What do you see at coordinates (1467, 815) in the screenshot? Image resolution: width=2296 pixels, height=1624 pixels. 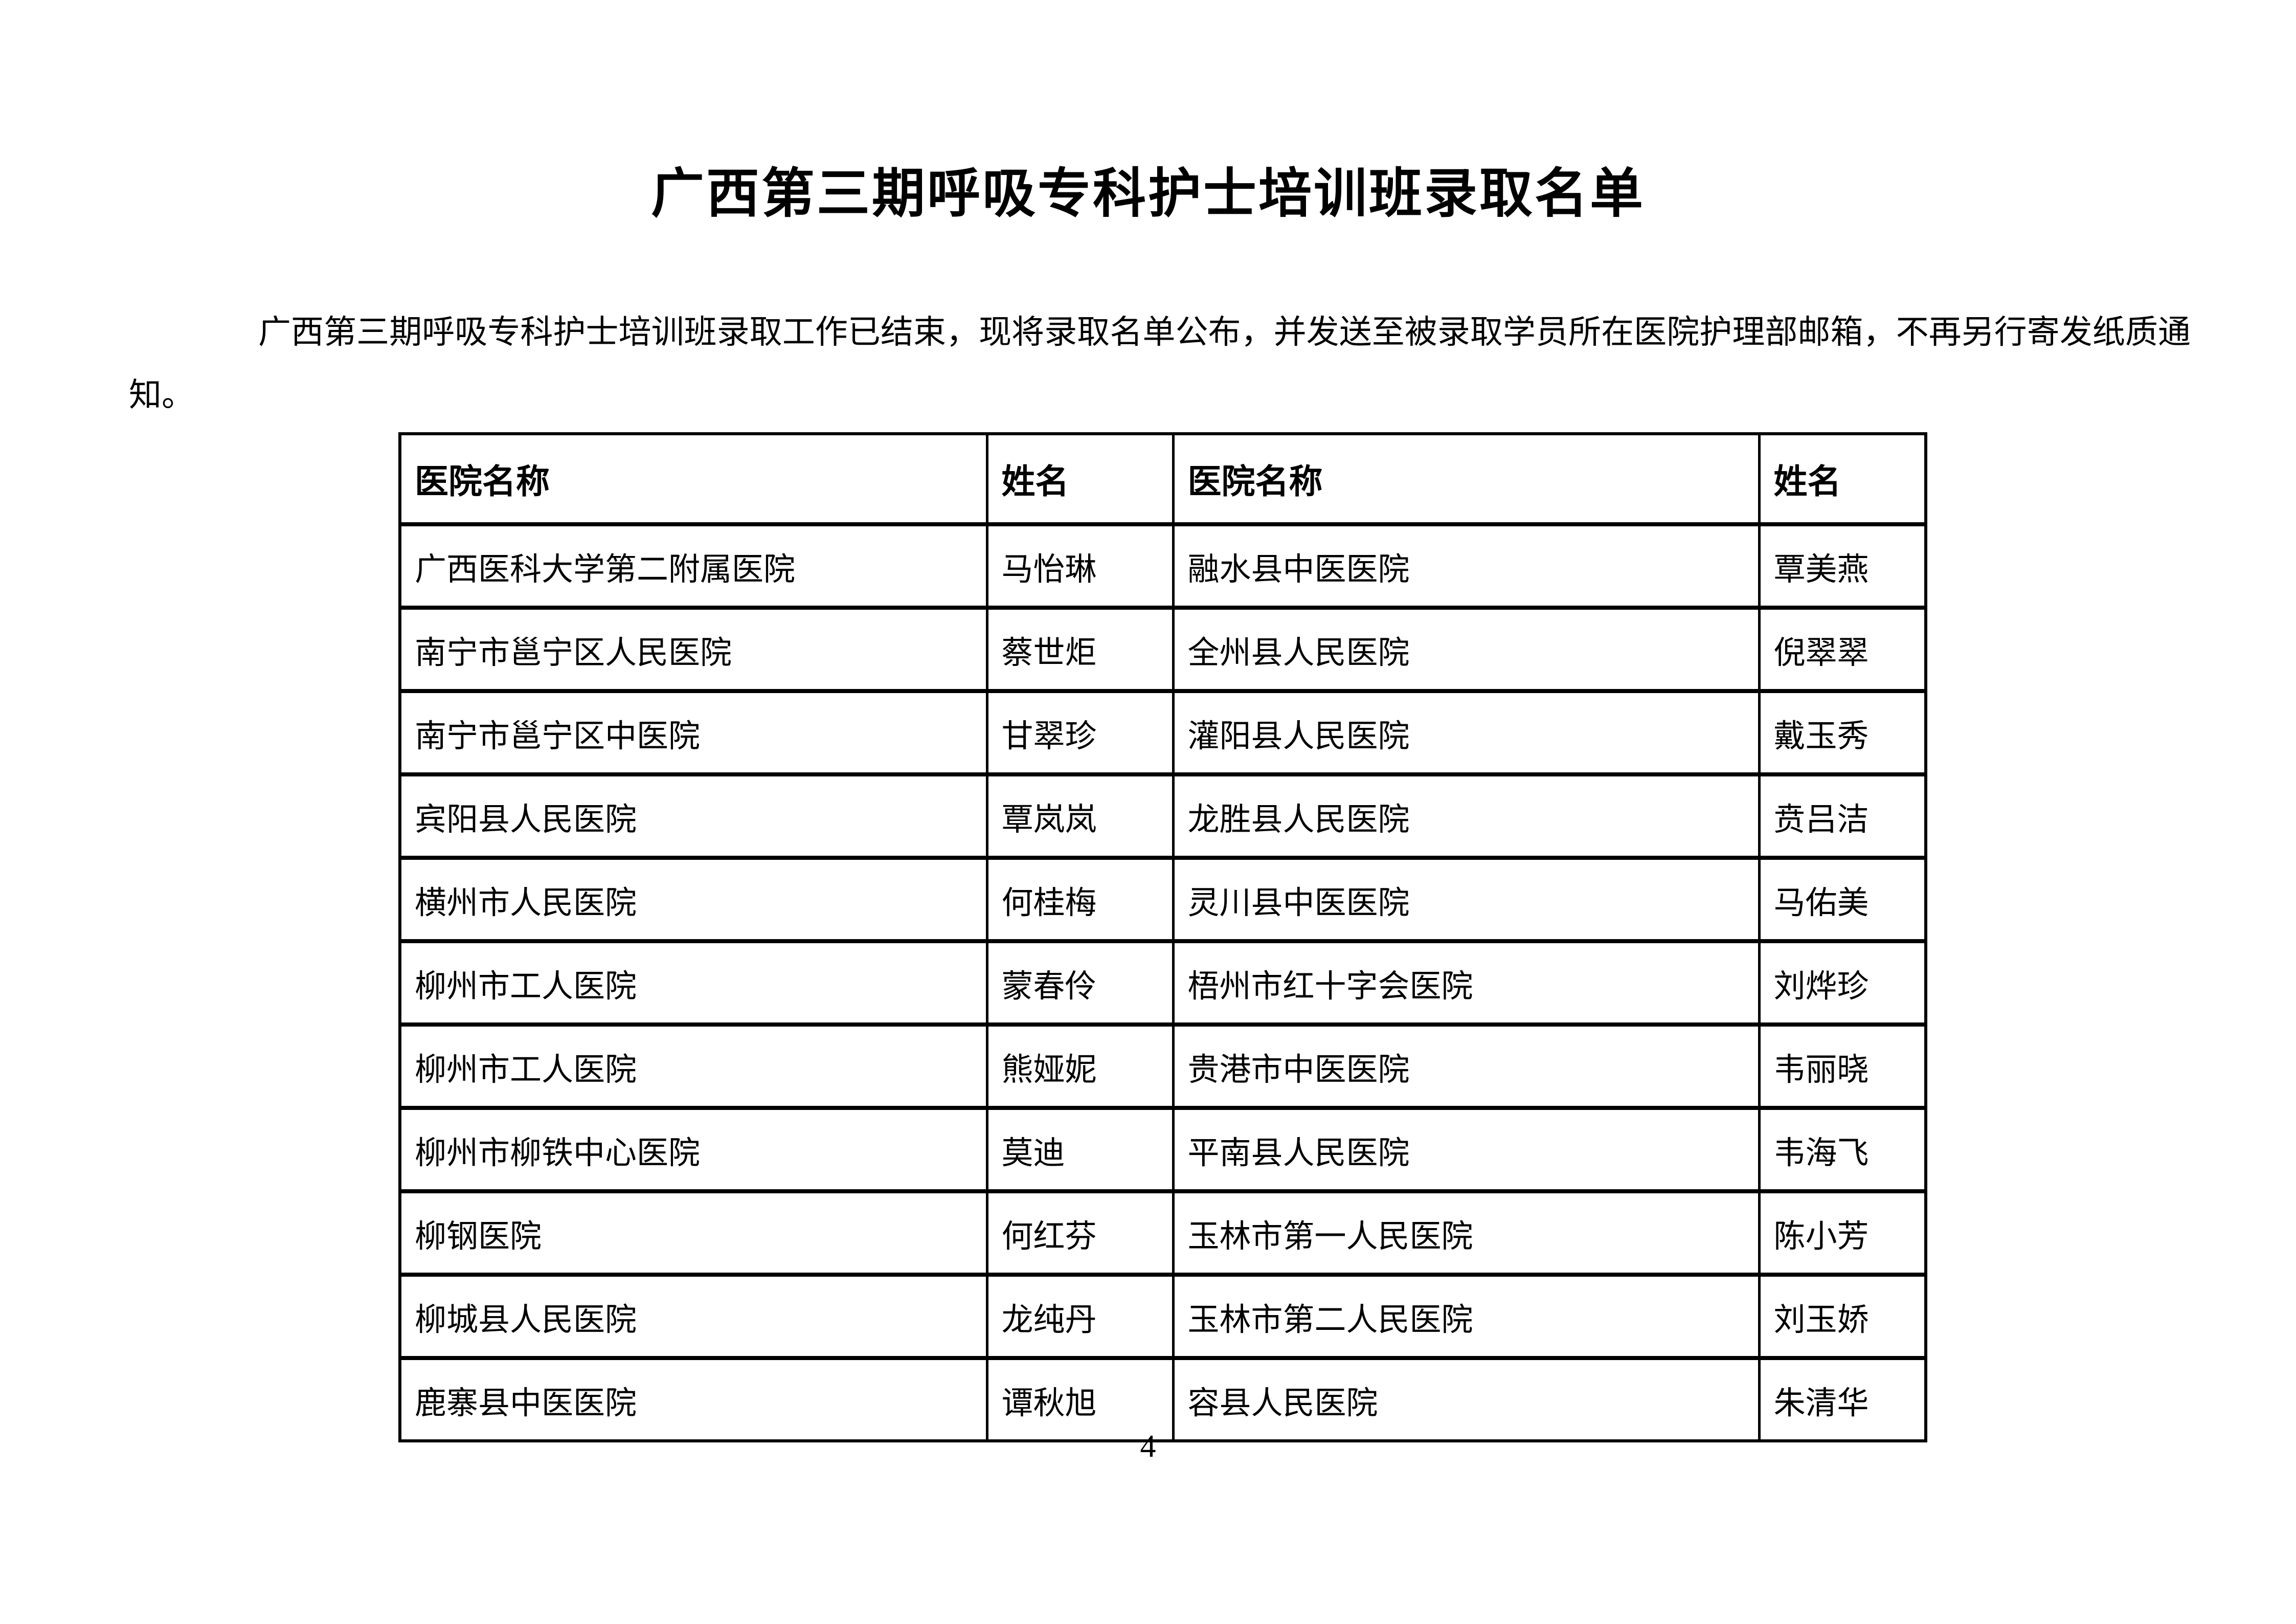 I see `hospital-cell: 龙胜县人民医院` at bounding box center [1467, 815].